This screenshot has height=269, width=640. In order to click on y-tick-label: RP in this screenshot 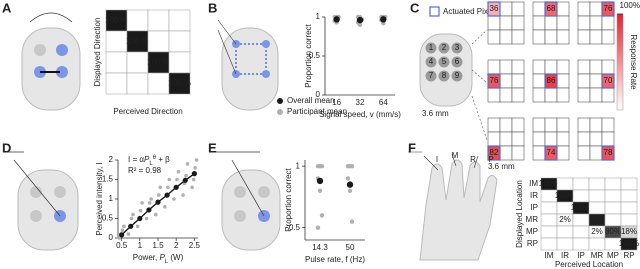, I will do `click(532, 243)`.